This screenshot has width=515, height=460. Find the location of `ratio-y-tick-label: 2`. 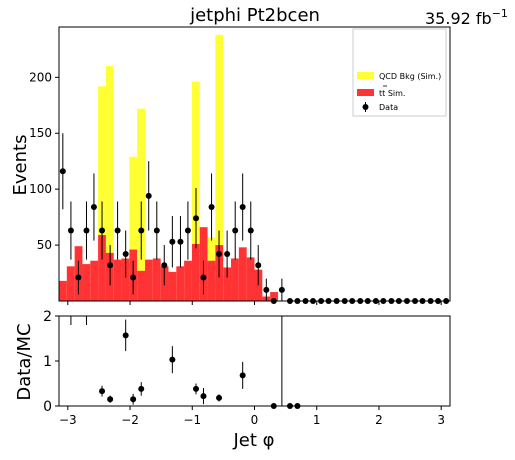

ratio-y-tick-label: 2 is located at coordinates (47, 317).